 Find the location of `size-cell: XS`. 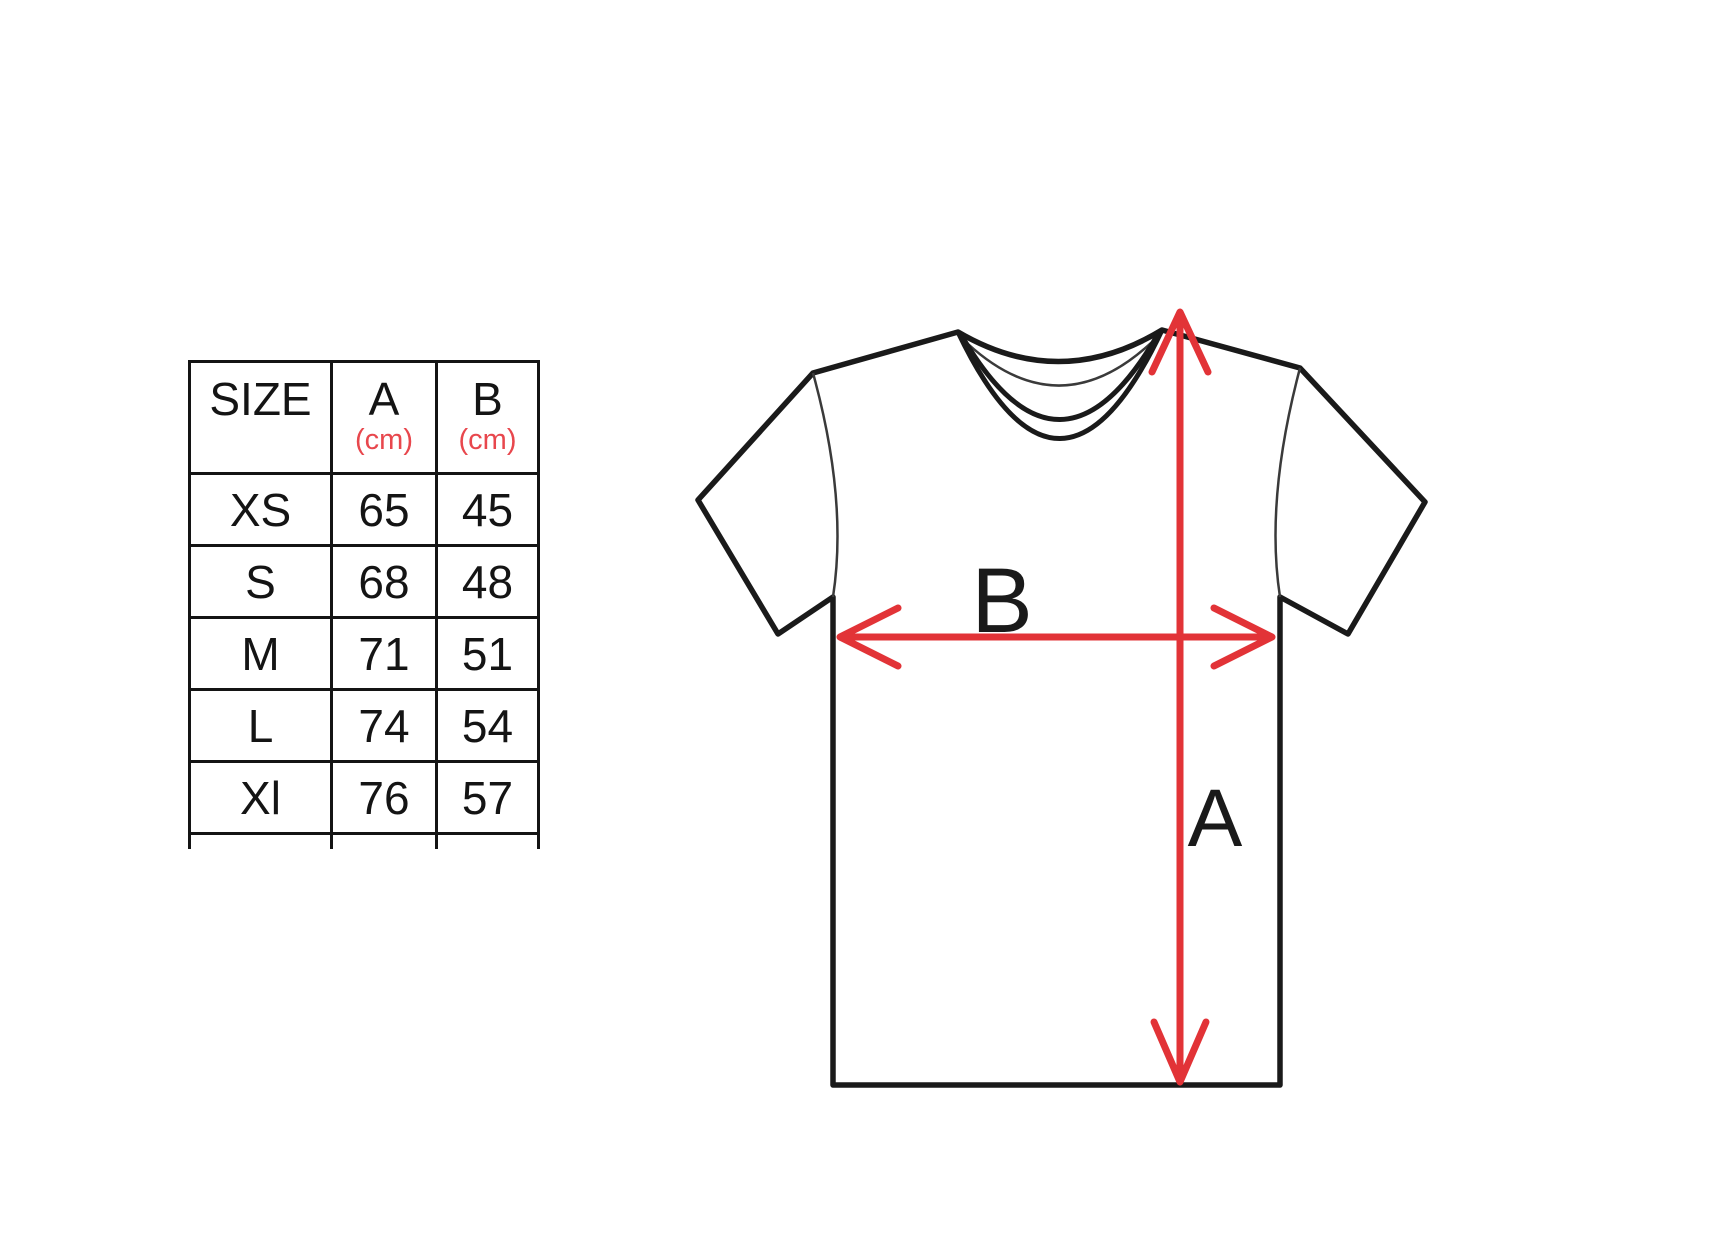

size-cell: XS is located at coordinates (260, 509).